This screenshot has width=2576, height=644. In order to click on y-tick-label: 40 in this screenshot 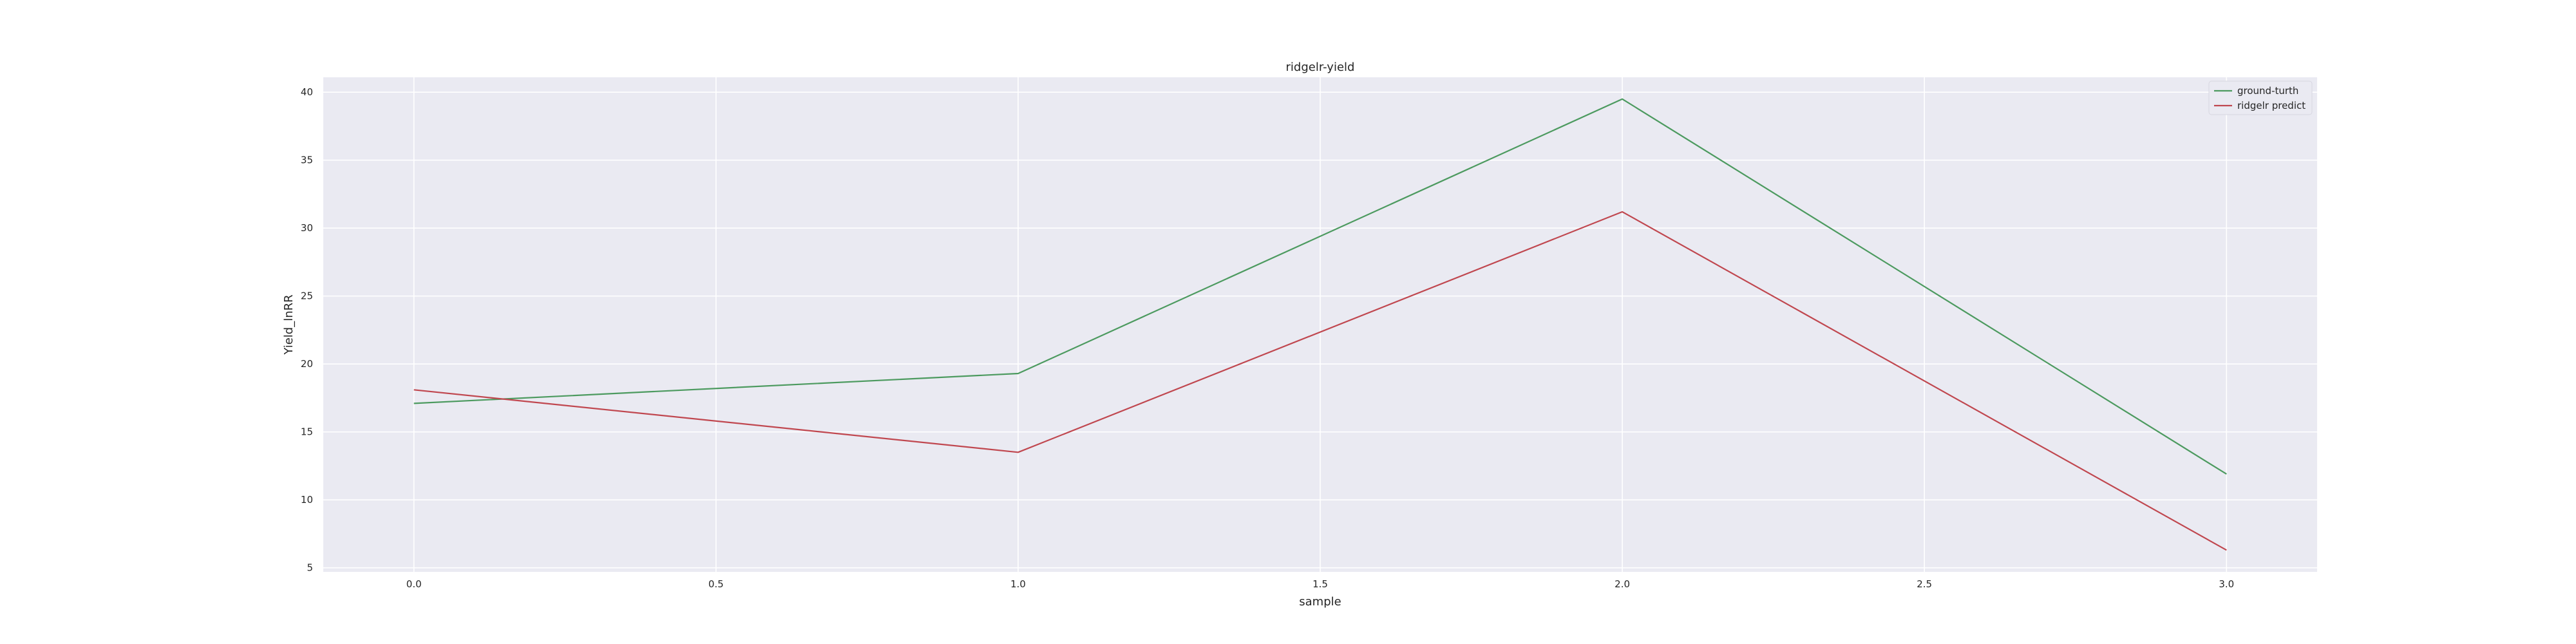, I will do `click(307, 92)`.